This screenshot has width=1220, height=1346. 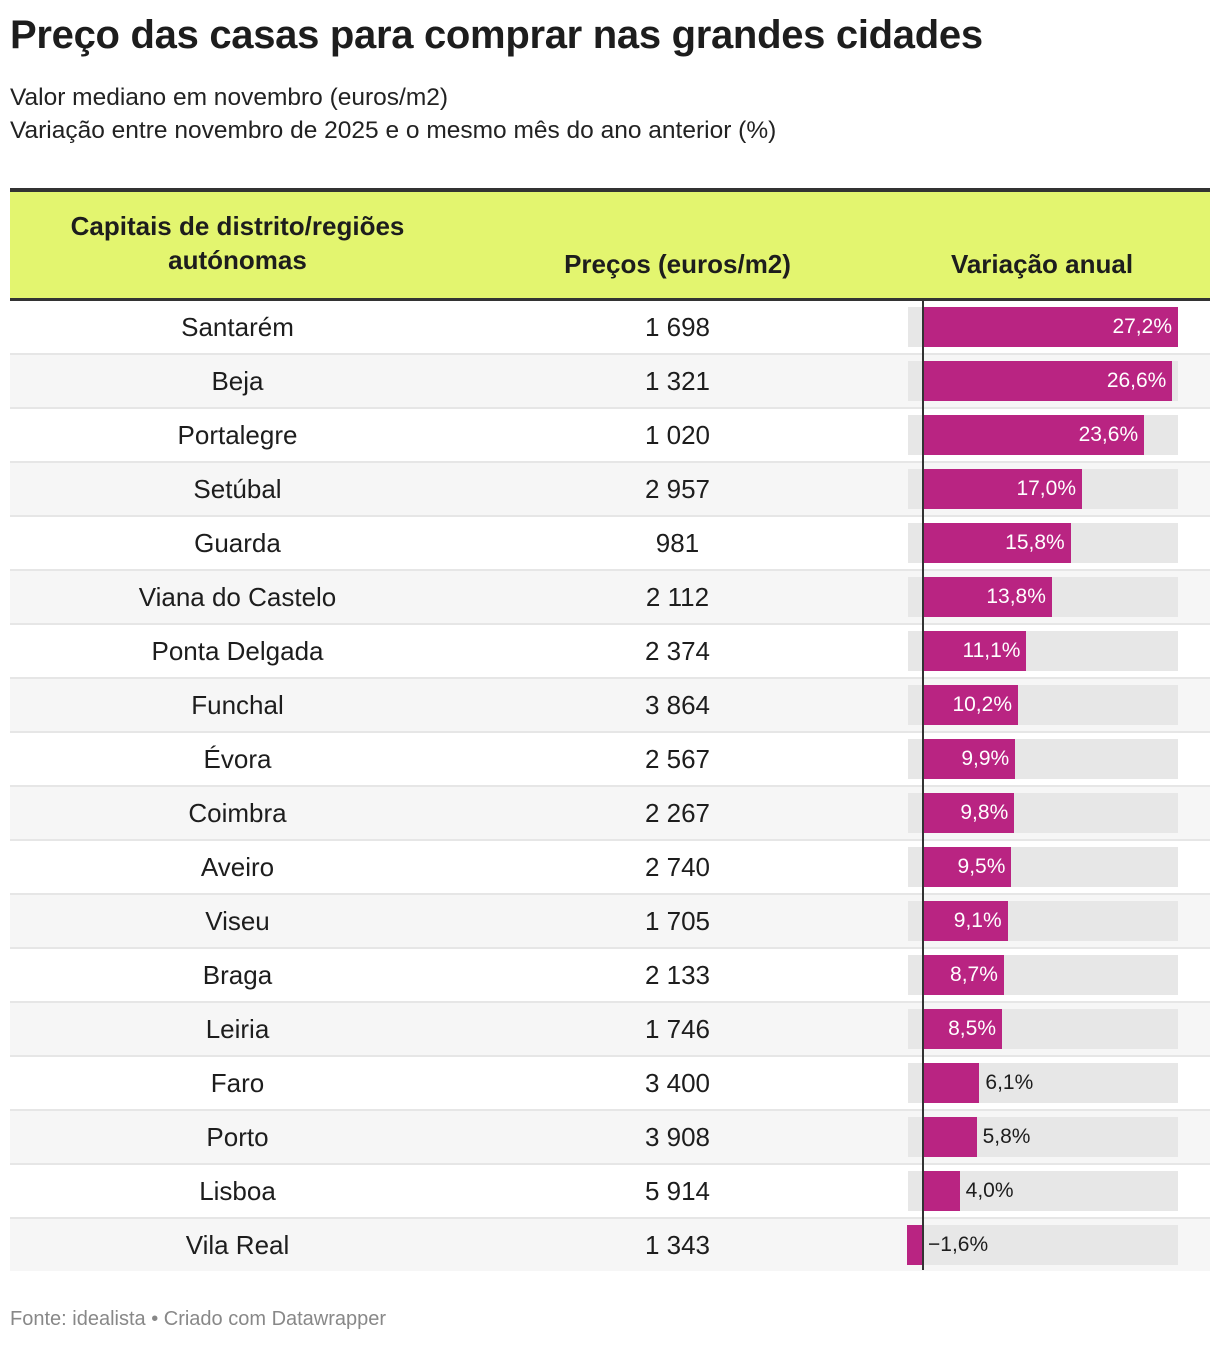 I want to click on cell-change-bar: 9,8%, so click(x=1043, y=813).